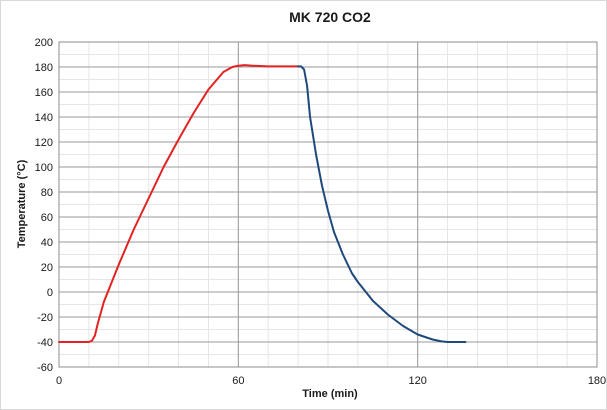 This screenshot has width=607, height=410. What do you see at coordinates (47, 218) in the screenshot?
I see `y-tick-label: 60` at bounding box center [47, 218].